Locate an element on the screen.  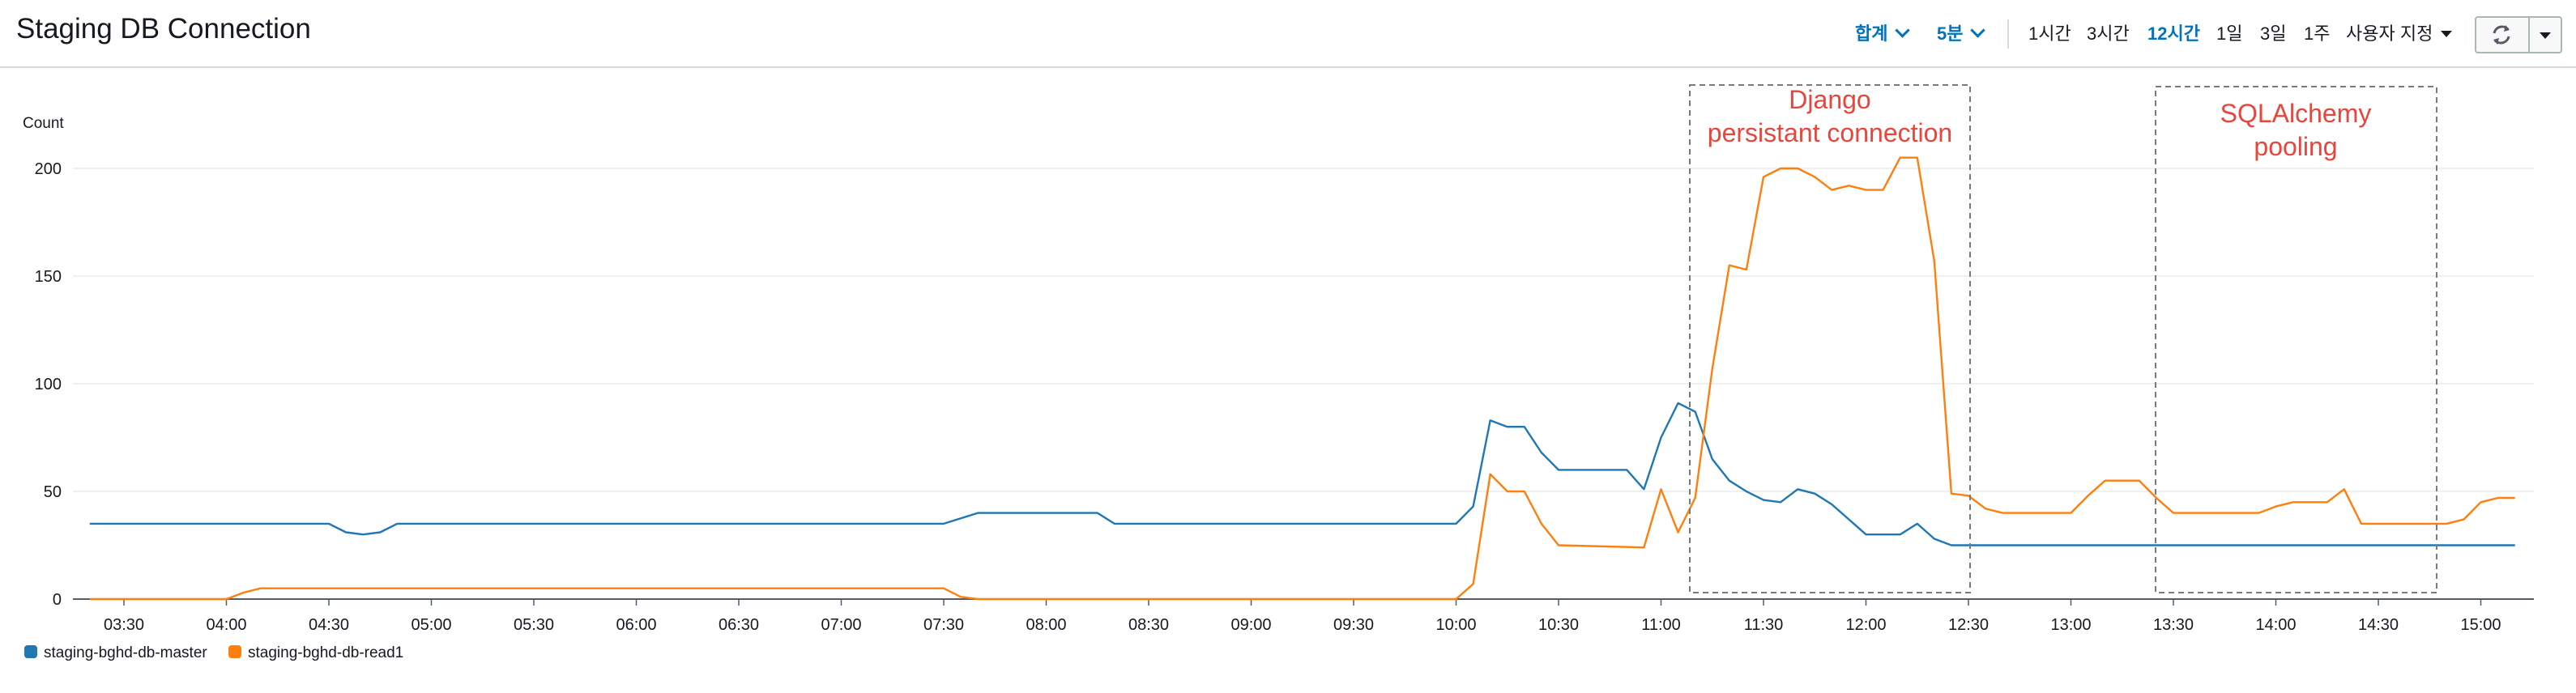
x-tick-label: 07:00 is located at coordinates (841, 625).